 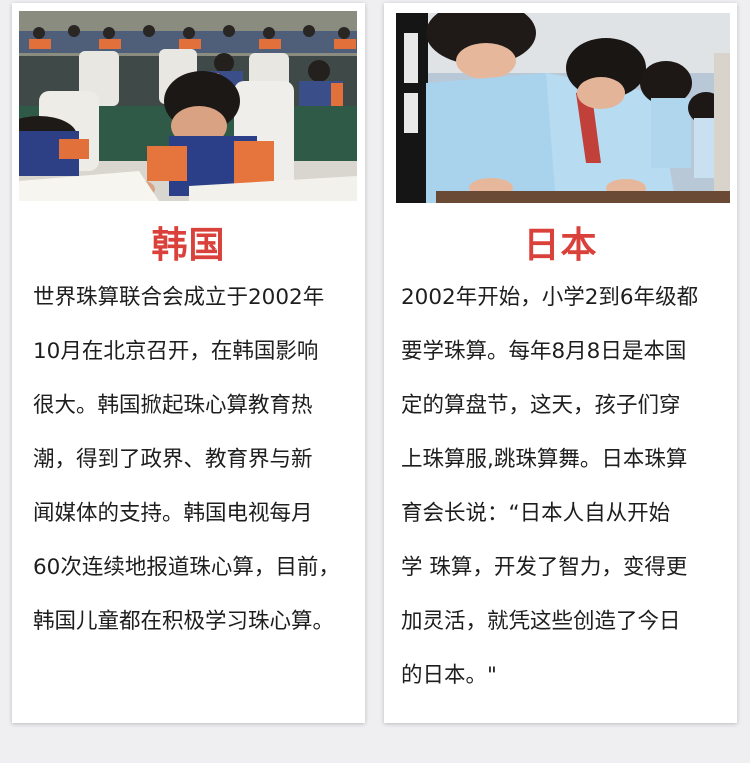 What do you see at coordinates (560, 245) in the screenshot?
I see `country-title-japan: 日本` at bounding box center [560, 245].